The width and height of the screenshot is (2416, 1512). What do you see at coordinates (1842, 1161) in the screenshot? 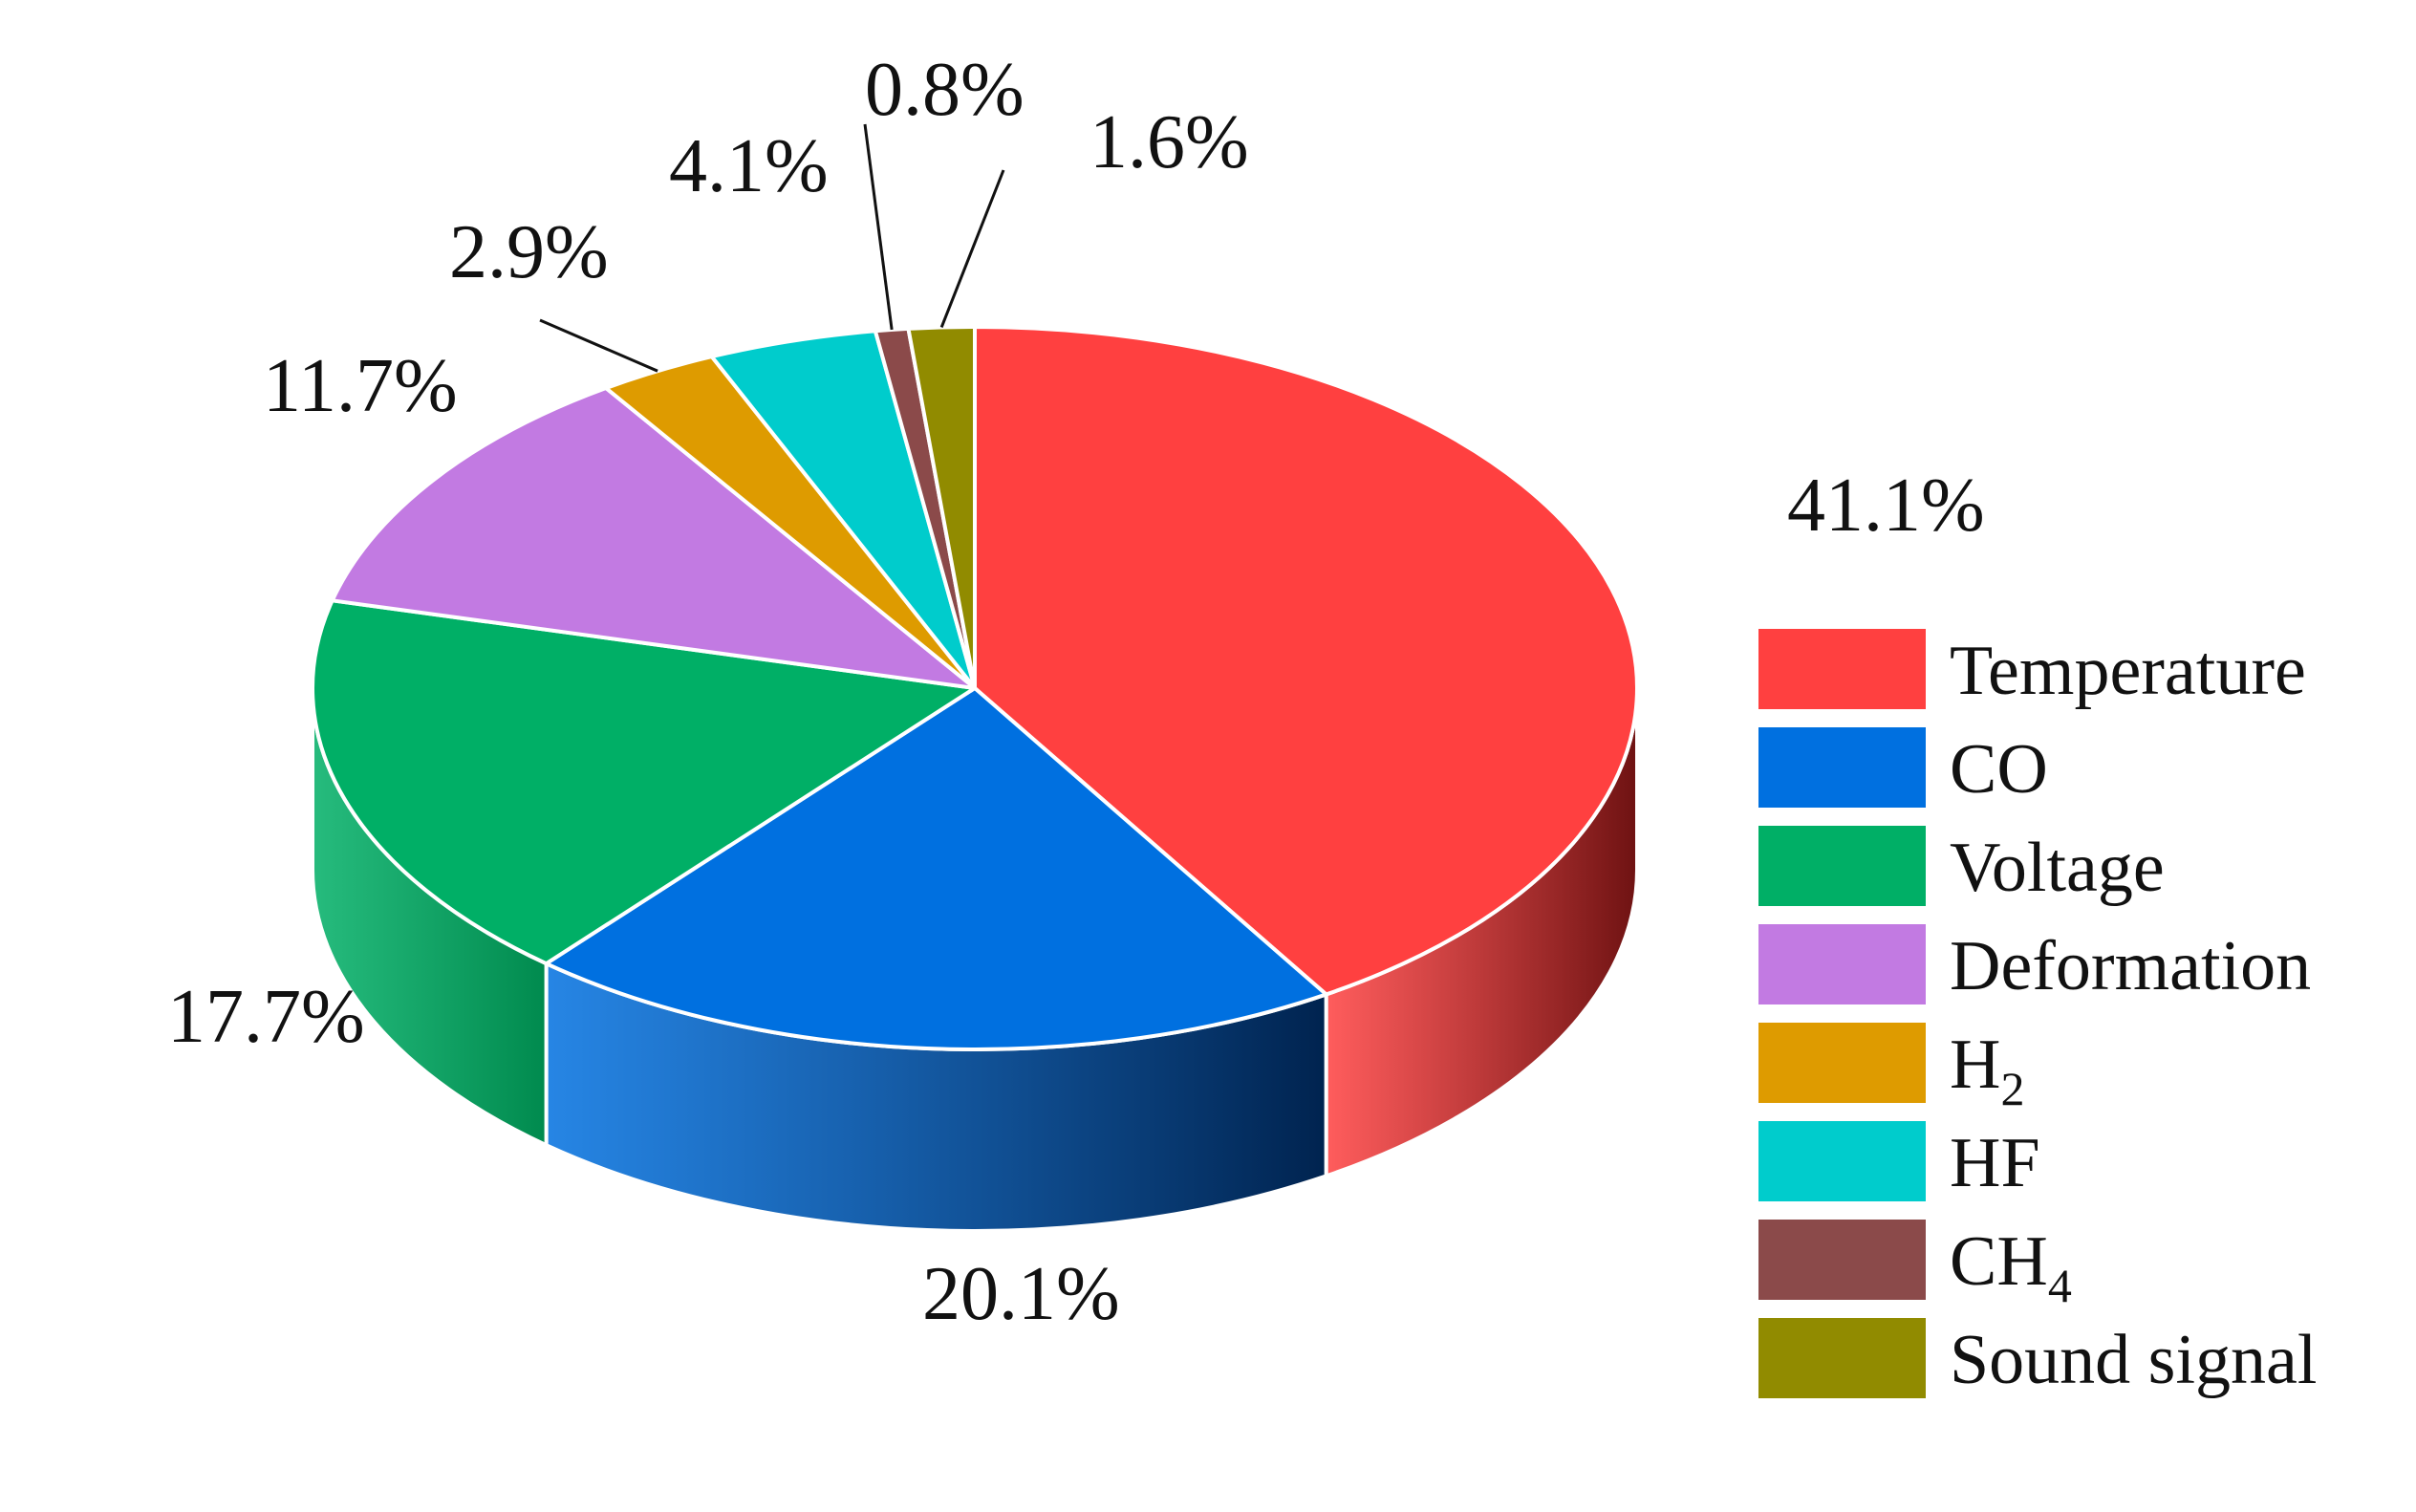
I see `legend-swatch-hf` at bounding box center [1842, 1161].